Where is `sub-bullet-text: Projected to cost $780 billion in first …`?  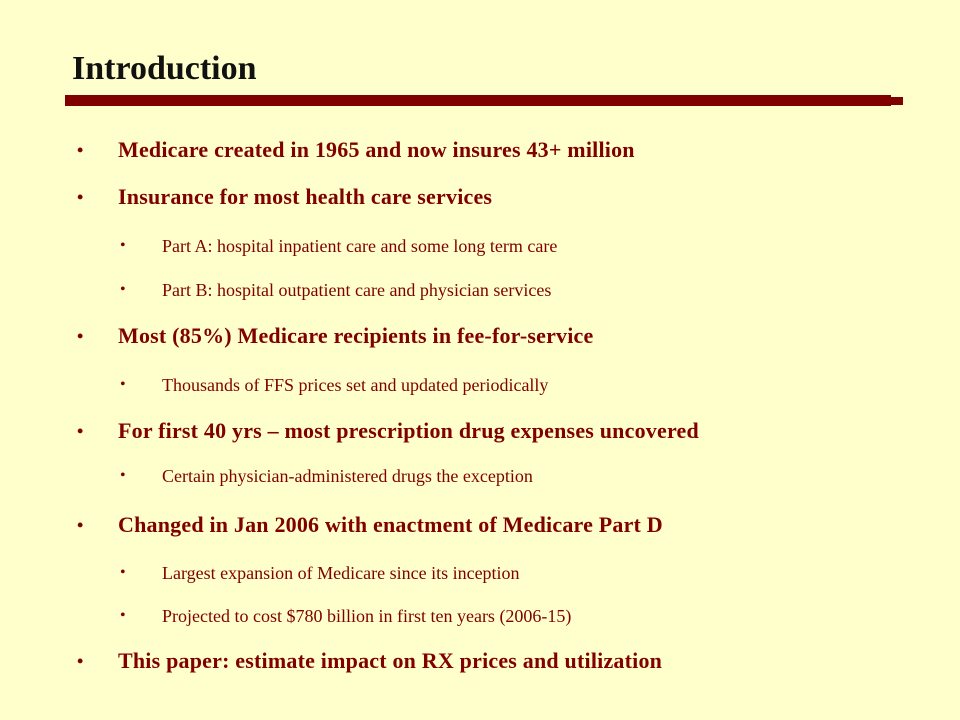 sub-bullet-text: Projected to cost $780 billion in first … is located at coordinates (367, 616).